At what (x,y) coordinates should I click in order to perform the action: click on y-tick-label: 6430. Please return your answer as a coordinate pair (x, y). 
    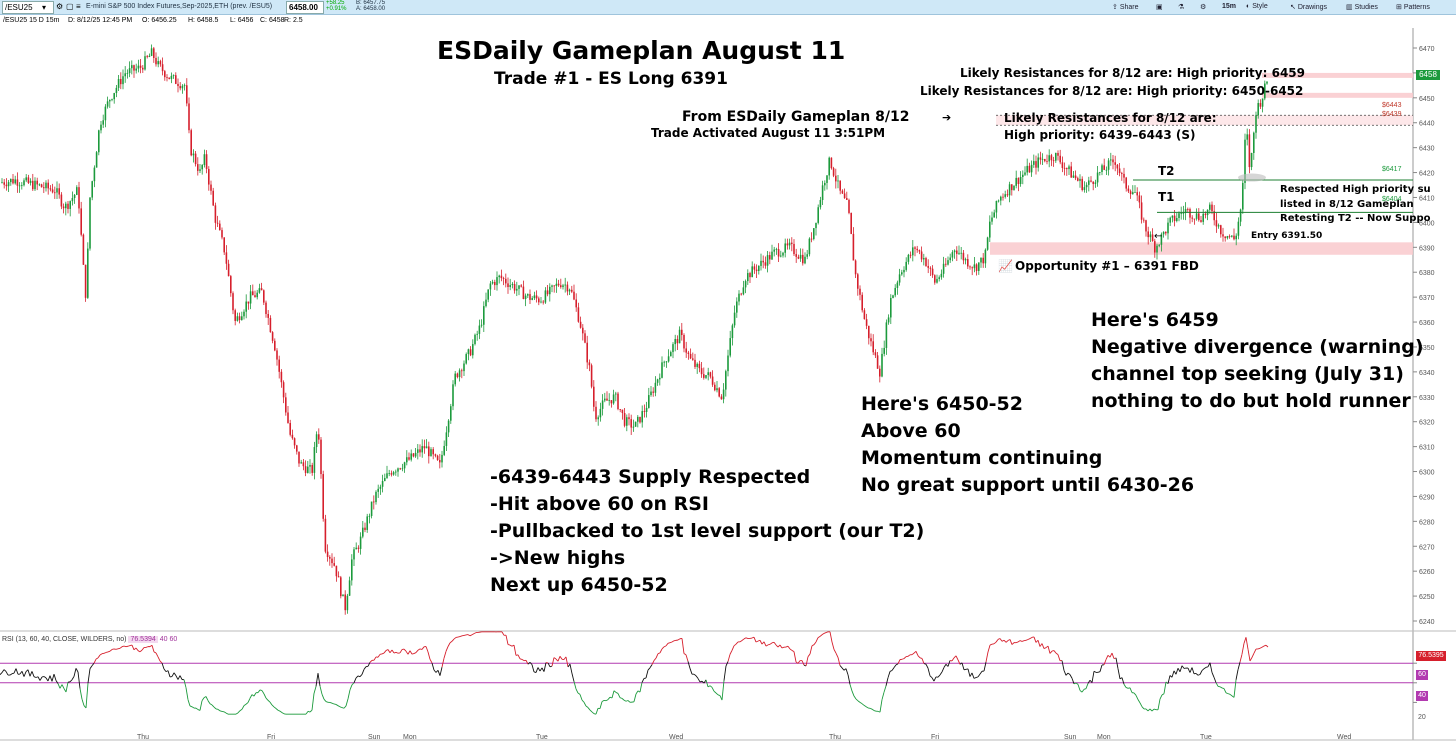
    Looking at the image, I should click on (1427, 149).